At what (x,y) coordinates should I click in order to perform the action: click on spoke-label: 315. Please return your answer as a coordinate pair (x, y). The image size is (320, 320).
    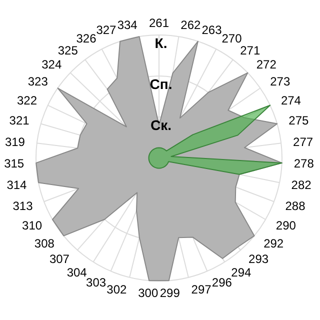
    Looking at the image, I should click on (14, 163).